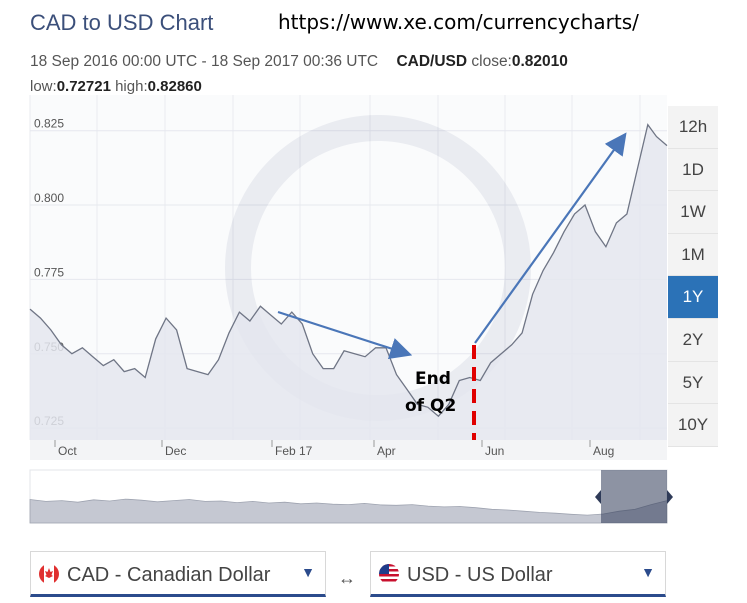 This screenshot has width=747, height=603. What do you see at coordinates (433, 379) in the screenshot?
I see `annotation-end: End` at bounding box center [433, 379].